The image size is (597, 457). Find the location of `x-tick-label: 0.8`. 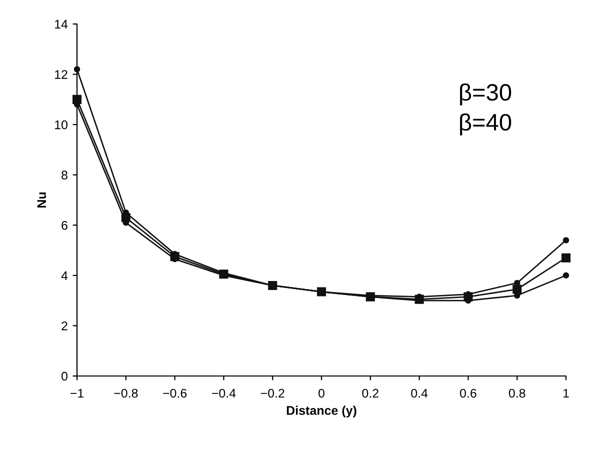

x-tick-label: 0.8 is located at coordinates (517, 393).